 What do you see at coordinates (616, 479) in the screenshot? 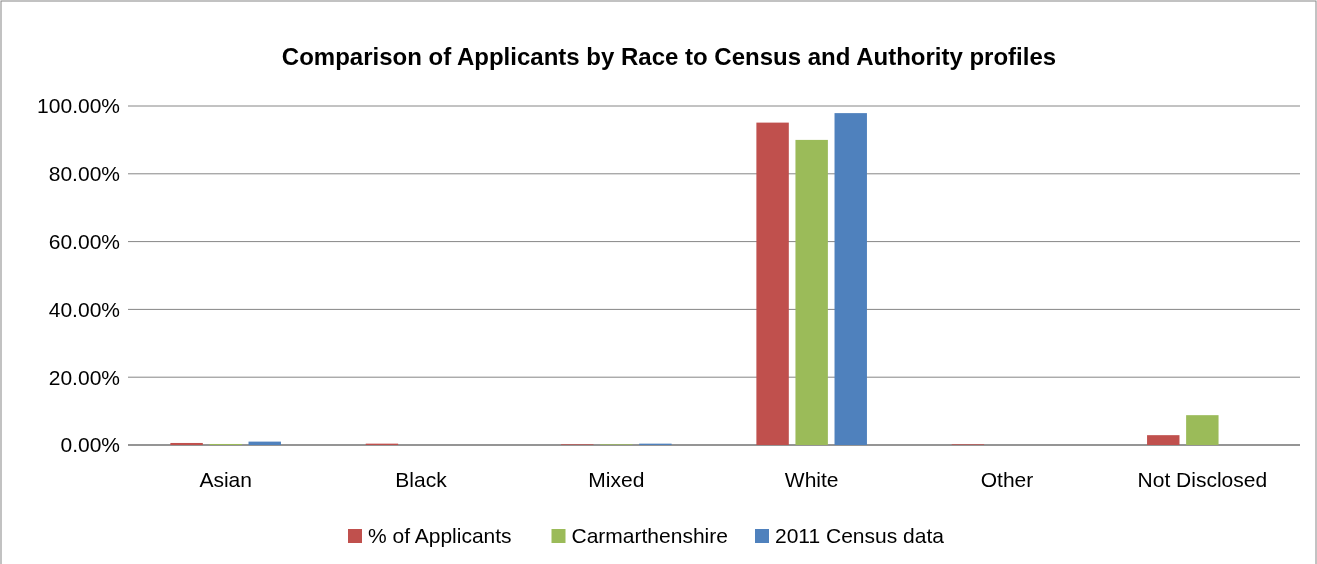
I see `x-tick-label: Mixed` at bounding box center [616, 479].